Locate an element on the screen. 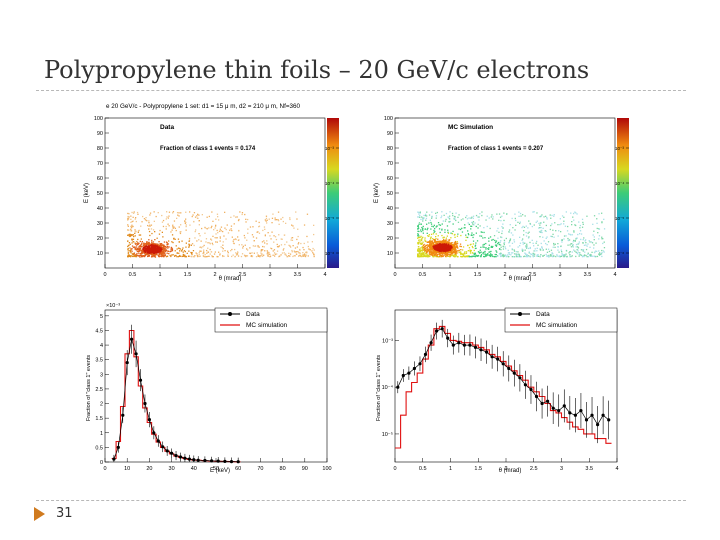 This screenshot has height=540, width=720. colorbar-tick-label: 10⁻³ is located at coordinates (619, 148).